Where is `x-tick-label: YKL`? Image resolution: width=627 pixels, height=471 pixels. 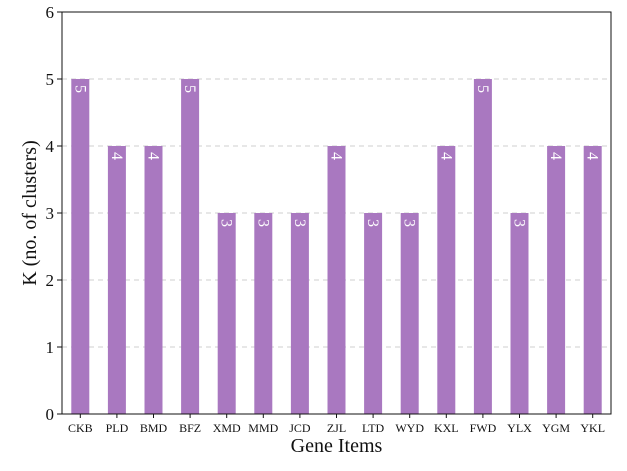 x-tick-label: YKL is located at coordinates (592, 428).